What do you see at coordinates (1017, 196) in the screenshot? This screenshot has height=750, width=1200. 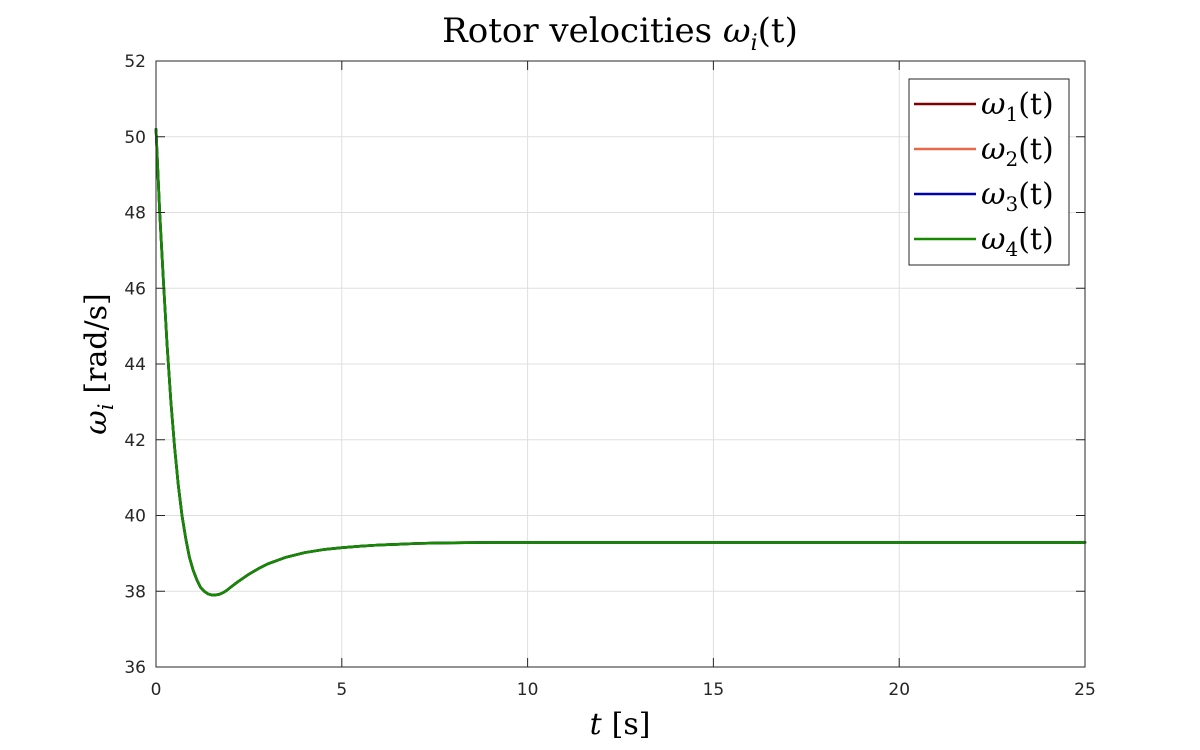 I see `legend-label-3: ω3(t)` at bounding box center [1017, 196].